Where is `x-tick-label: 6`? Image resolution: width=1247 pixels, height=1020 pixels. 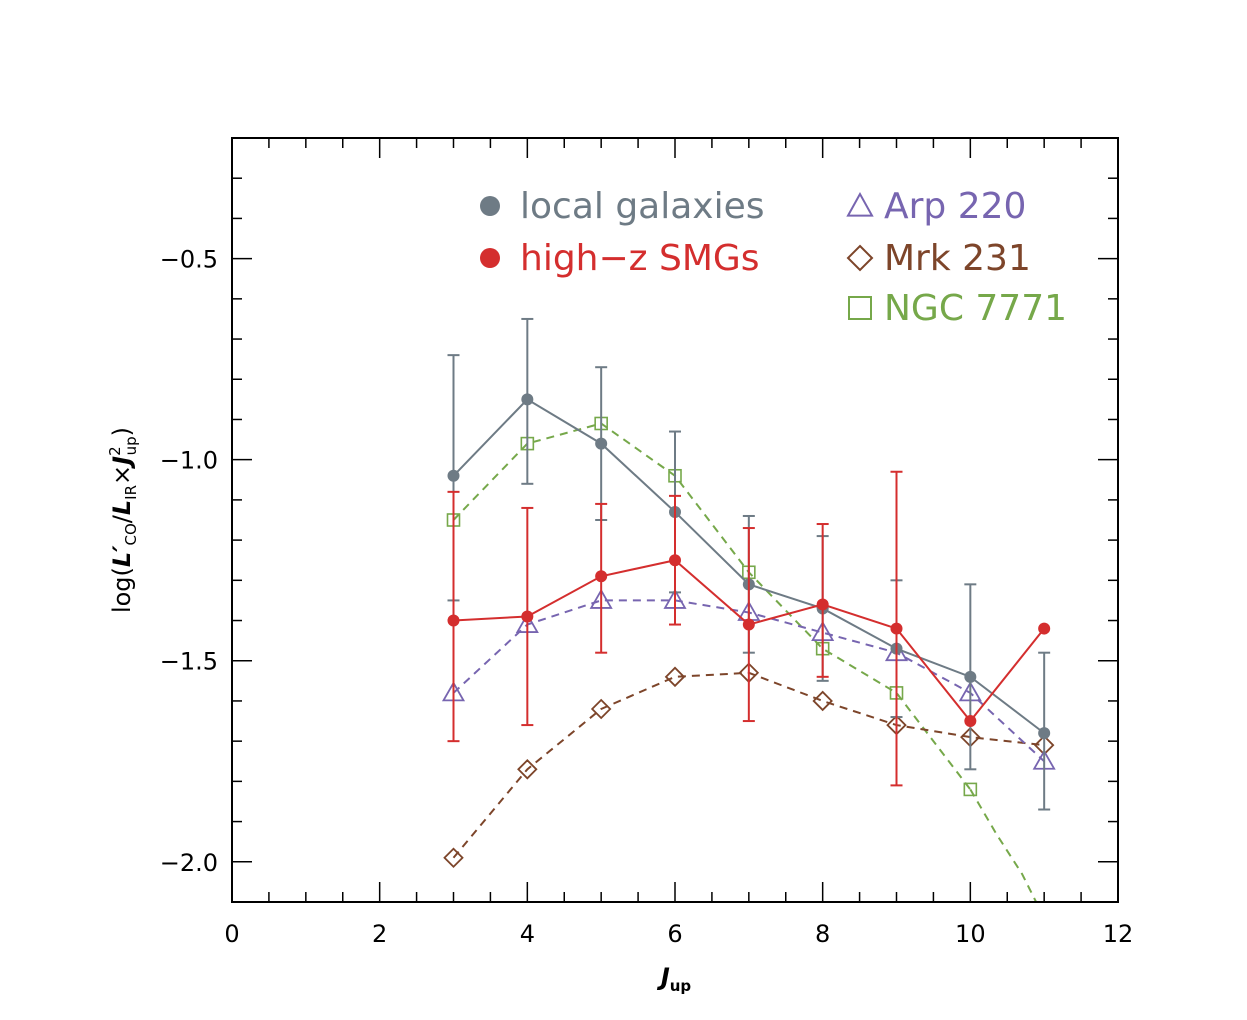
x-tick-label: 6 is located at coordinates (674, 934).